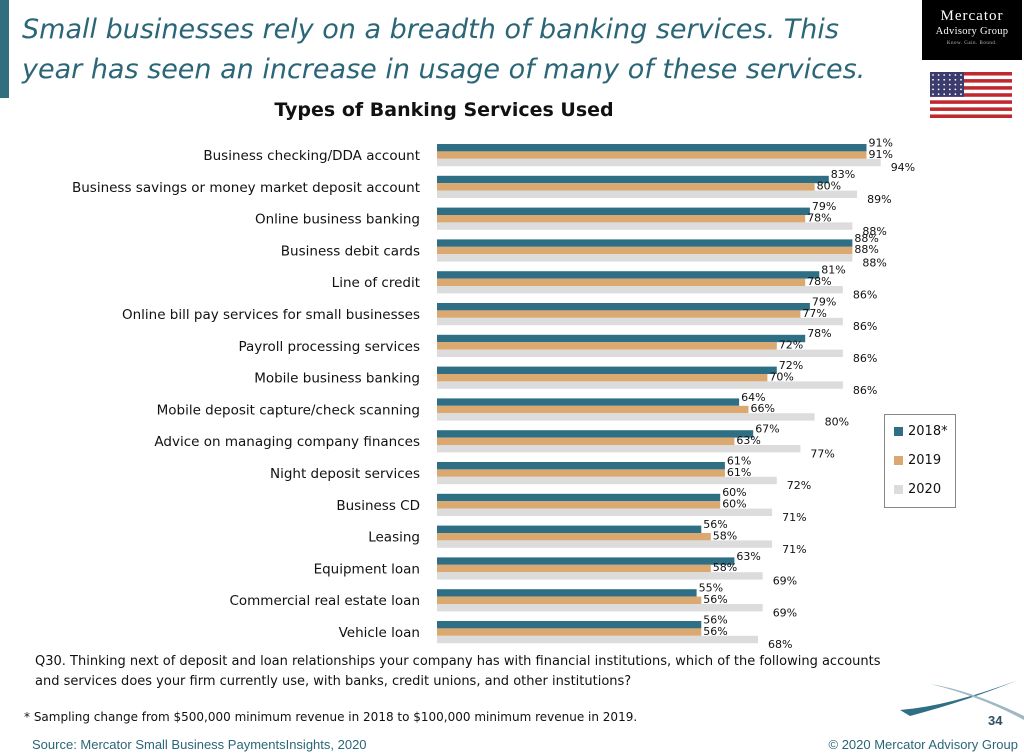  I want to click on value-label-2019-payroll-processing-services: 72%, so click(791, 345).